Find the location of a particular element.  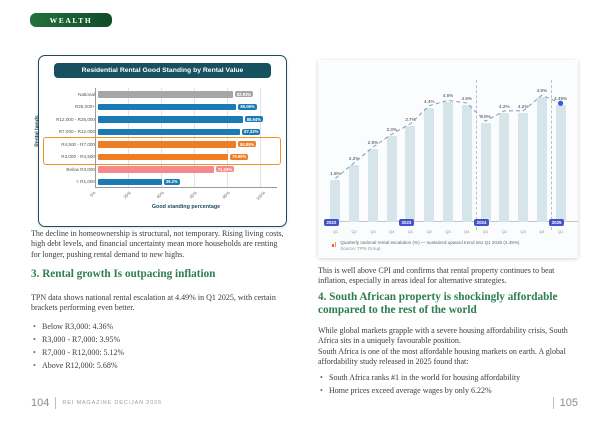

right-page-number: 105 is located at coordinates (568, 403).